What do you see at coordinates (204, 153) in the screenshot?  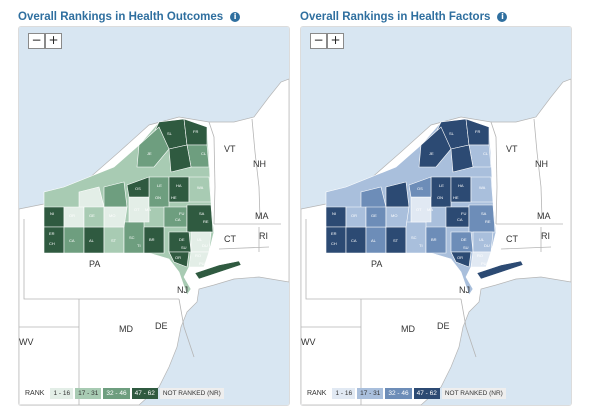 I see `county-label: CL` at bounding box center [204, 153].